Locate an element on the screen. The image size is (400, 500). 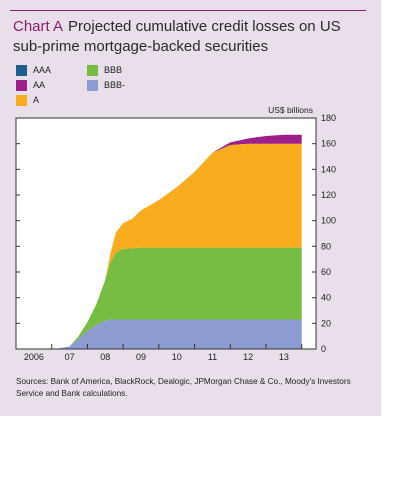
y-tick-label: 180 is located at coordinates (328, 118).